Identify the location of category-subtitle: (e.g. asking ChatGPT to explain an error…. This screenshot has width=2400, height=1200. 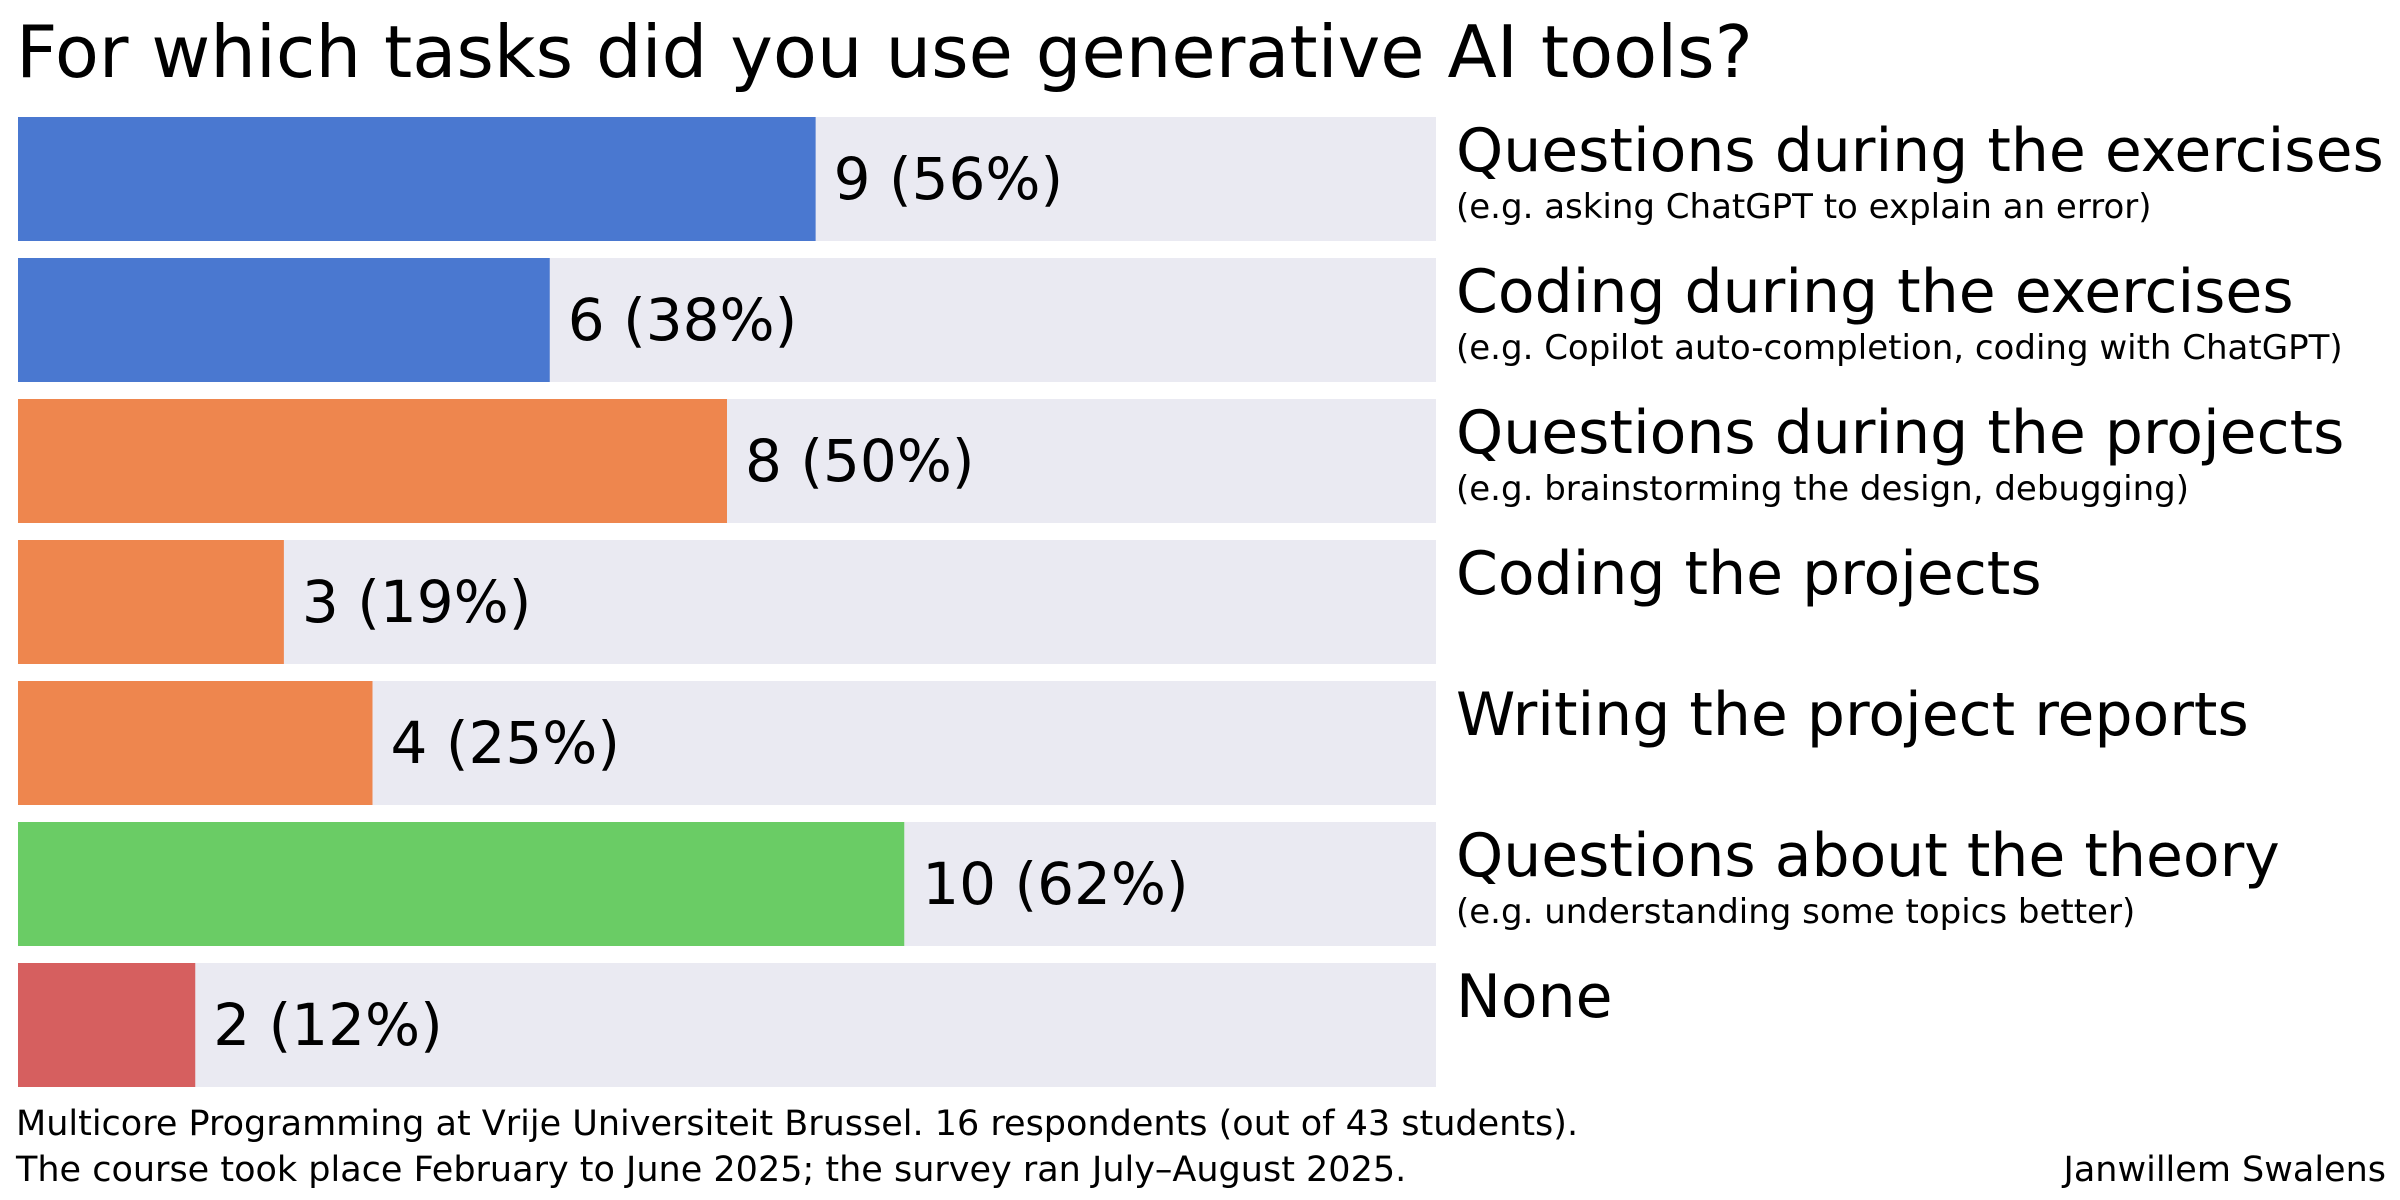
(1804, 207).